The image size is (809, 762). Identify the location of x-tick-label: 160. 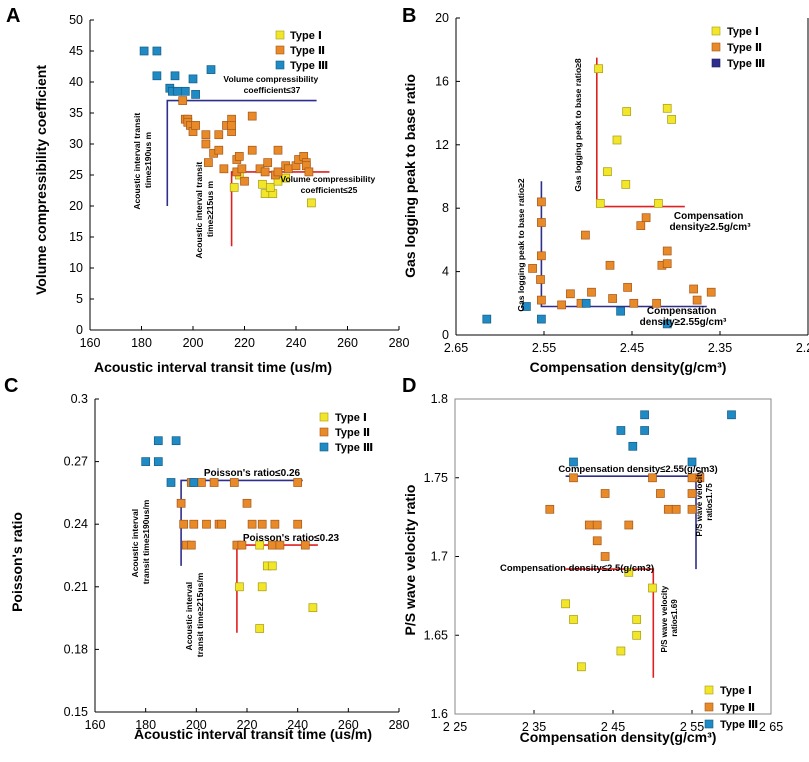
(95, 725).